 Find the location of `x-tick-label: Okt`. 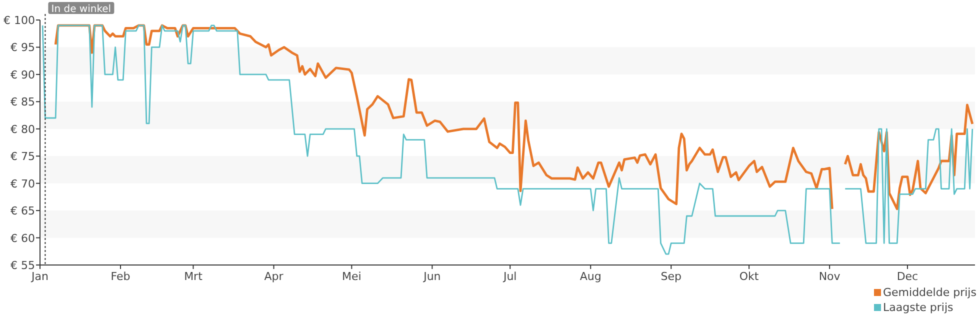

x-tick-label: Okt is located at coordinates (749, 276).